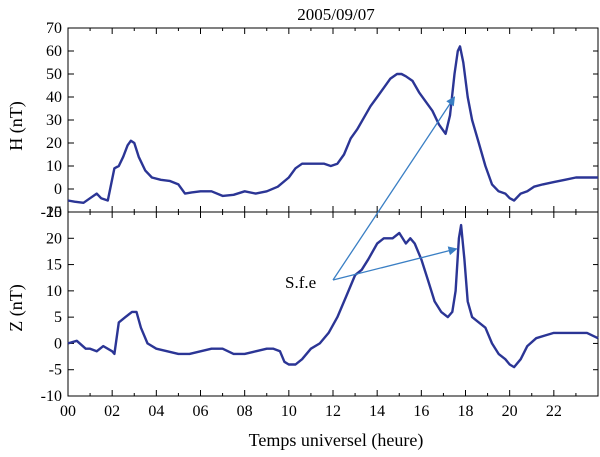 The width and height of the screenshot is (600, 457). I want to click on bottom-y-tick-label: -10, so click(51, 396).